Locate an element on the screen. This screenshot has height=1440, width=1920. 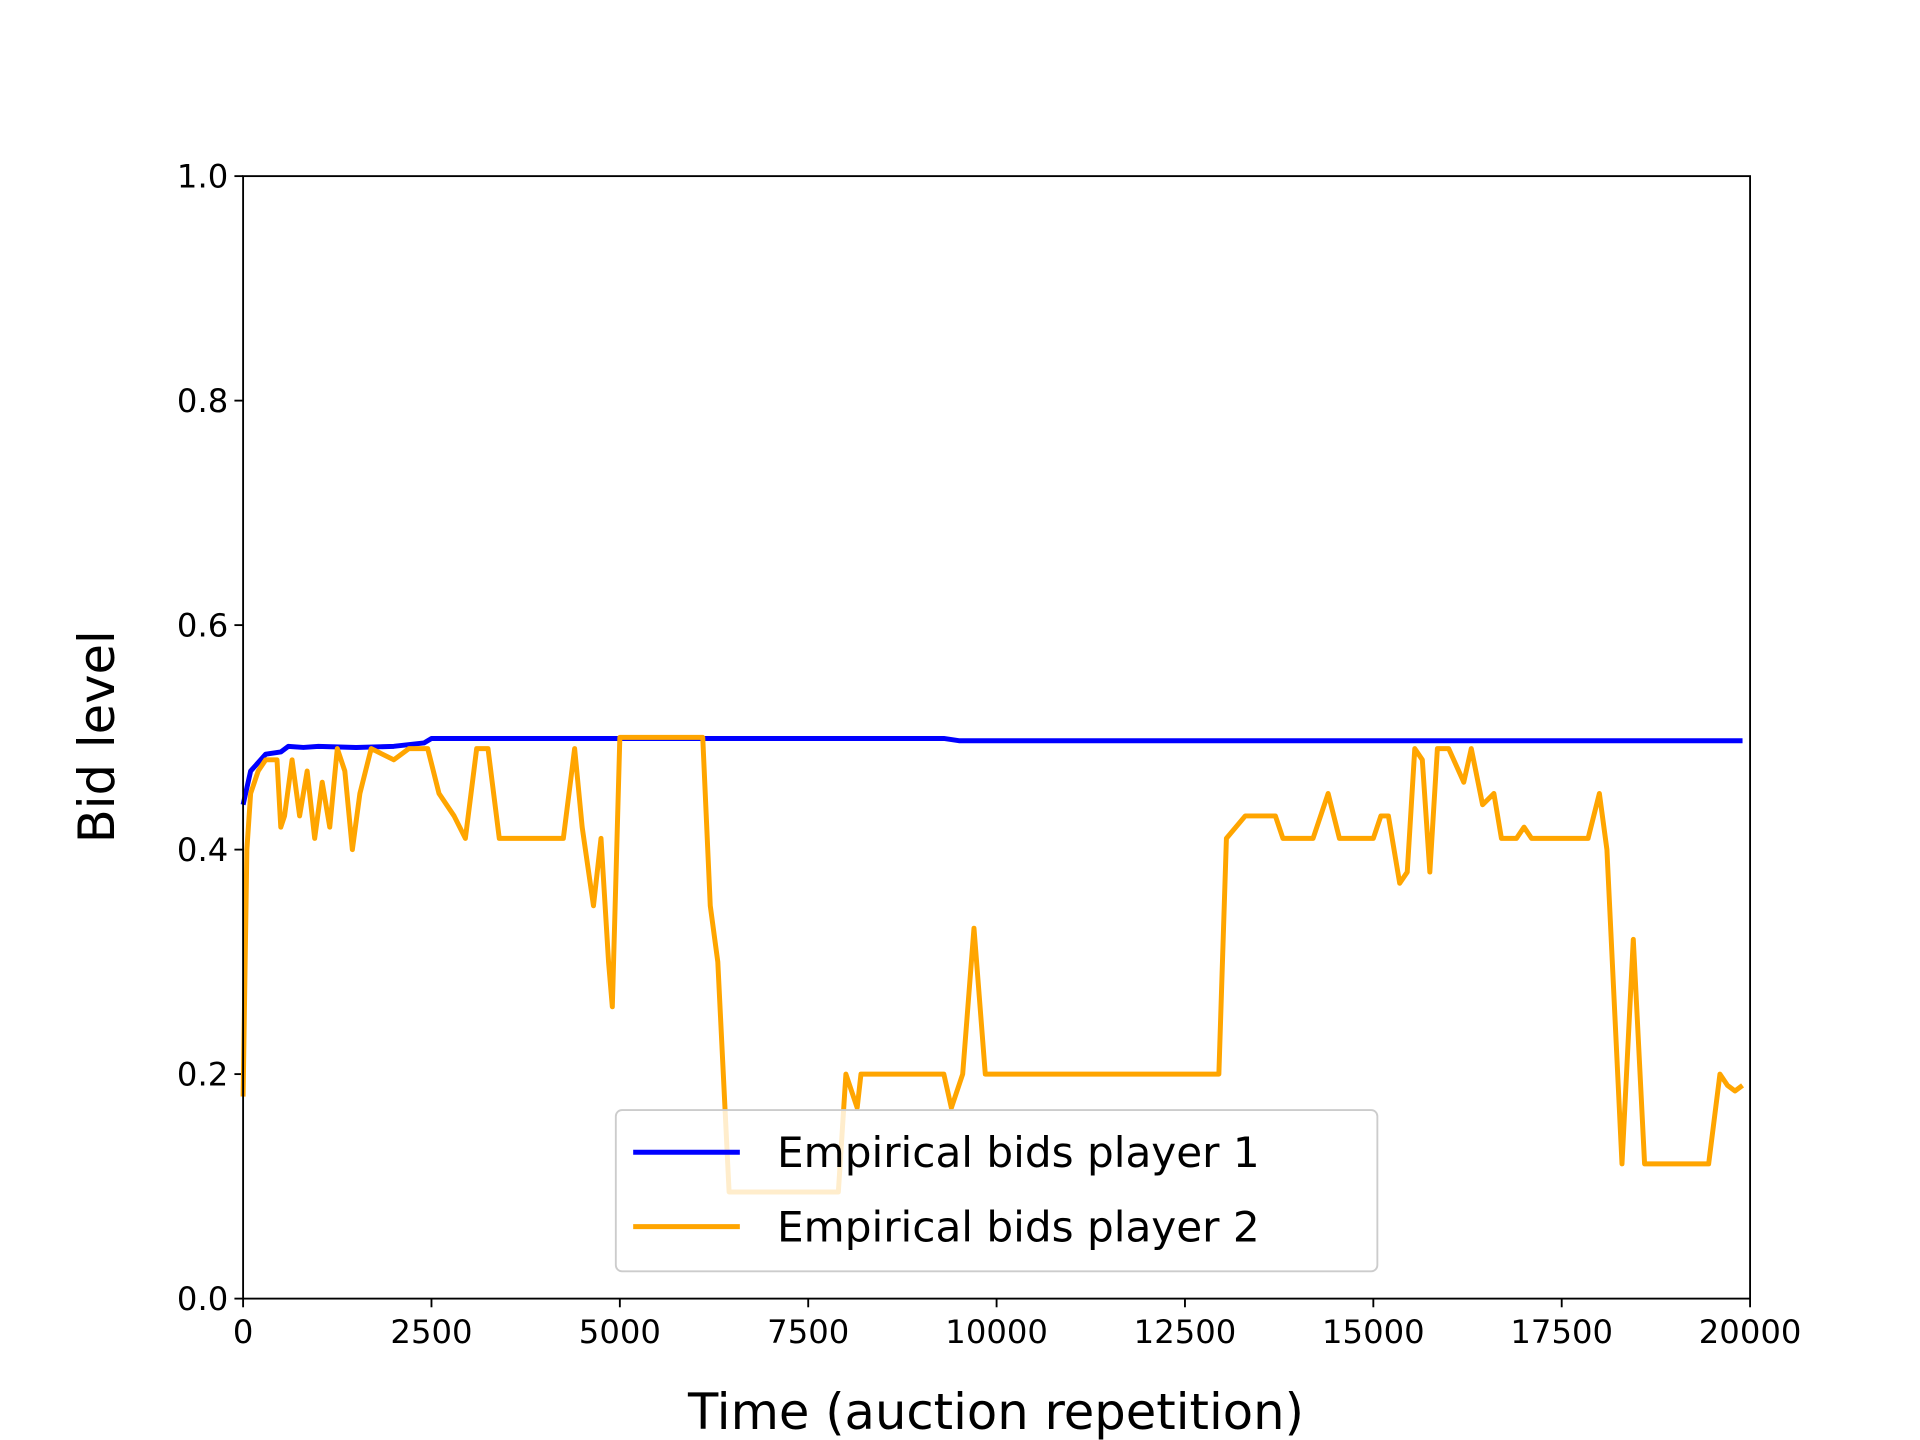
legend-label: Empirical bids player 2 is located at coordinates (1018, 1227).